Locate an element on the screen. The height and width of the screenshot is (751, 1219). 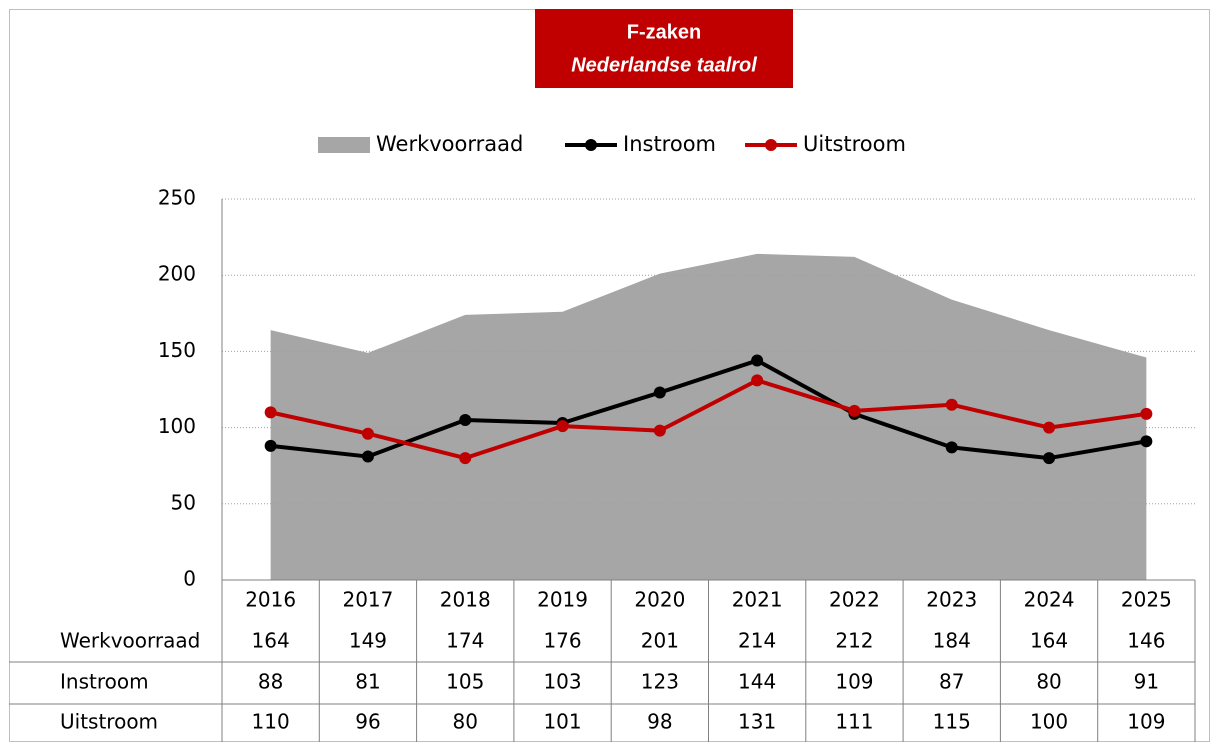
x-tick-label: 2020 is located at coordinates (659, 600).